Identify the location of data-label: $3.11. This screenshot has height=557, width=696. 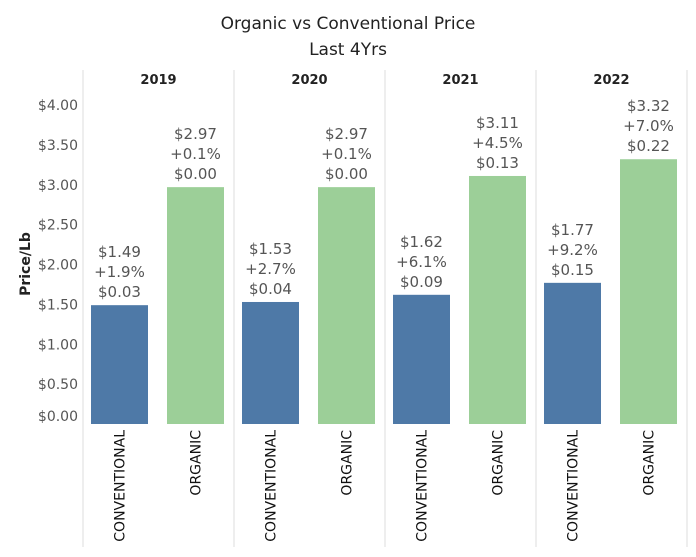
(497, 123).